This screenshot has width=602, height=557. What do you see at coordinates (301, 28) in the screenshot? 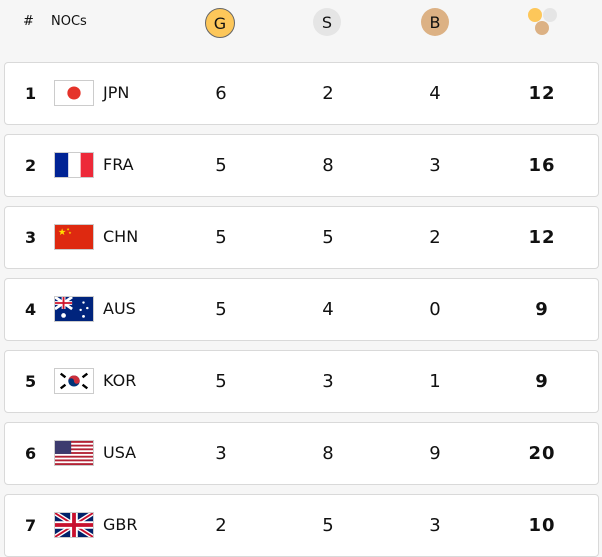
I see `table-header: # NOCs G S B` at bounding box center [301, 28].